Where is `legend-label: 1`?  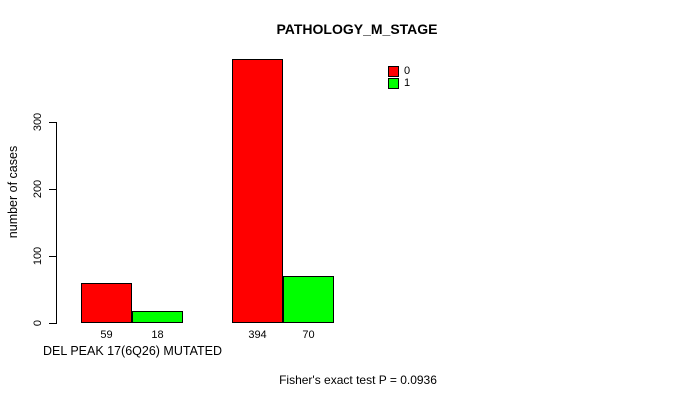 legend-label: 1 is located at coordinates (407, 83).